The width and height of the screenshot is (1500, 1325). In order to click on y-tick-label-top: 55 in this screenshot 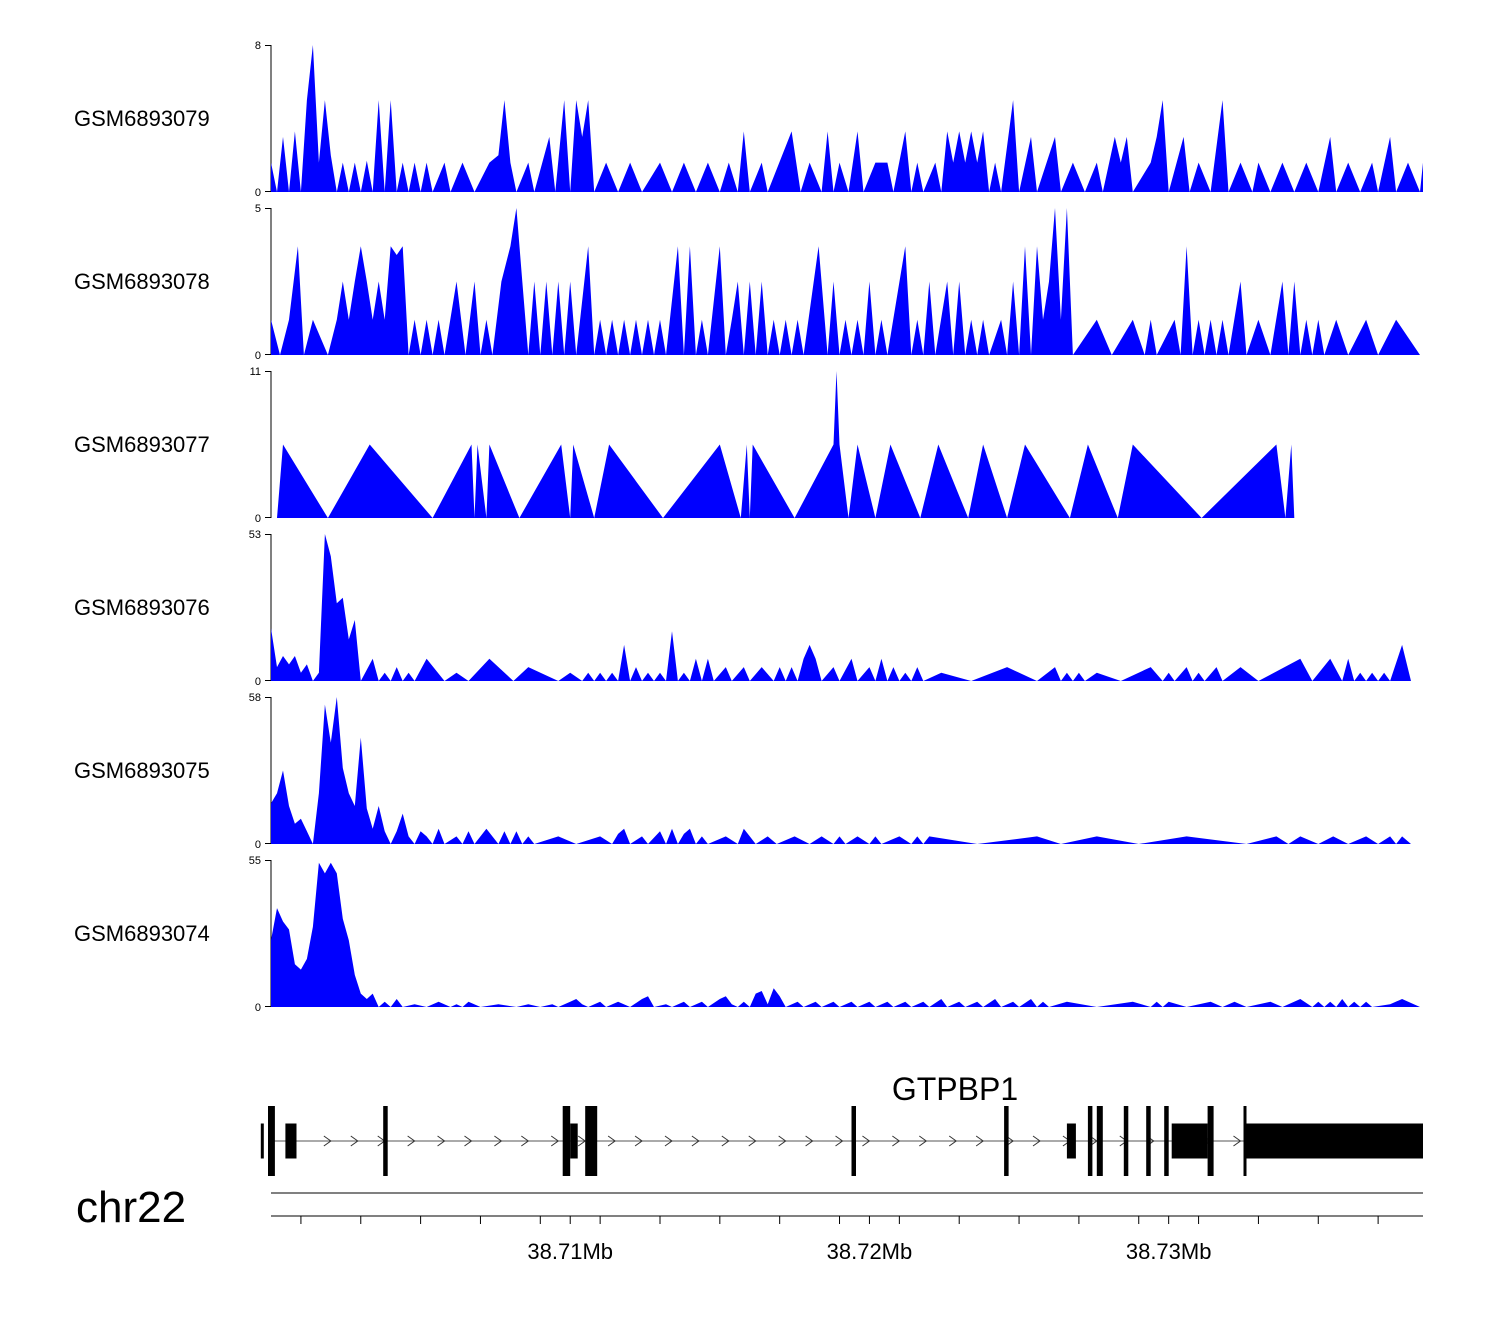, I will do `click(255, 861)`.